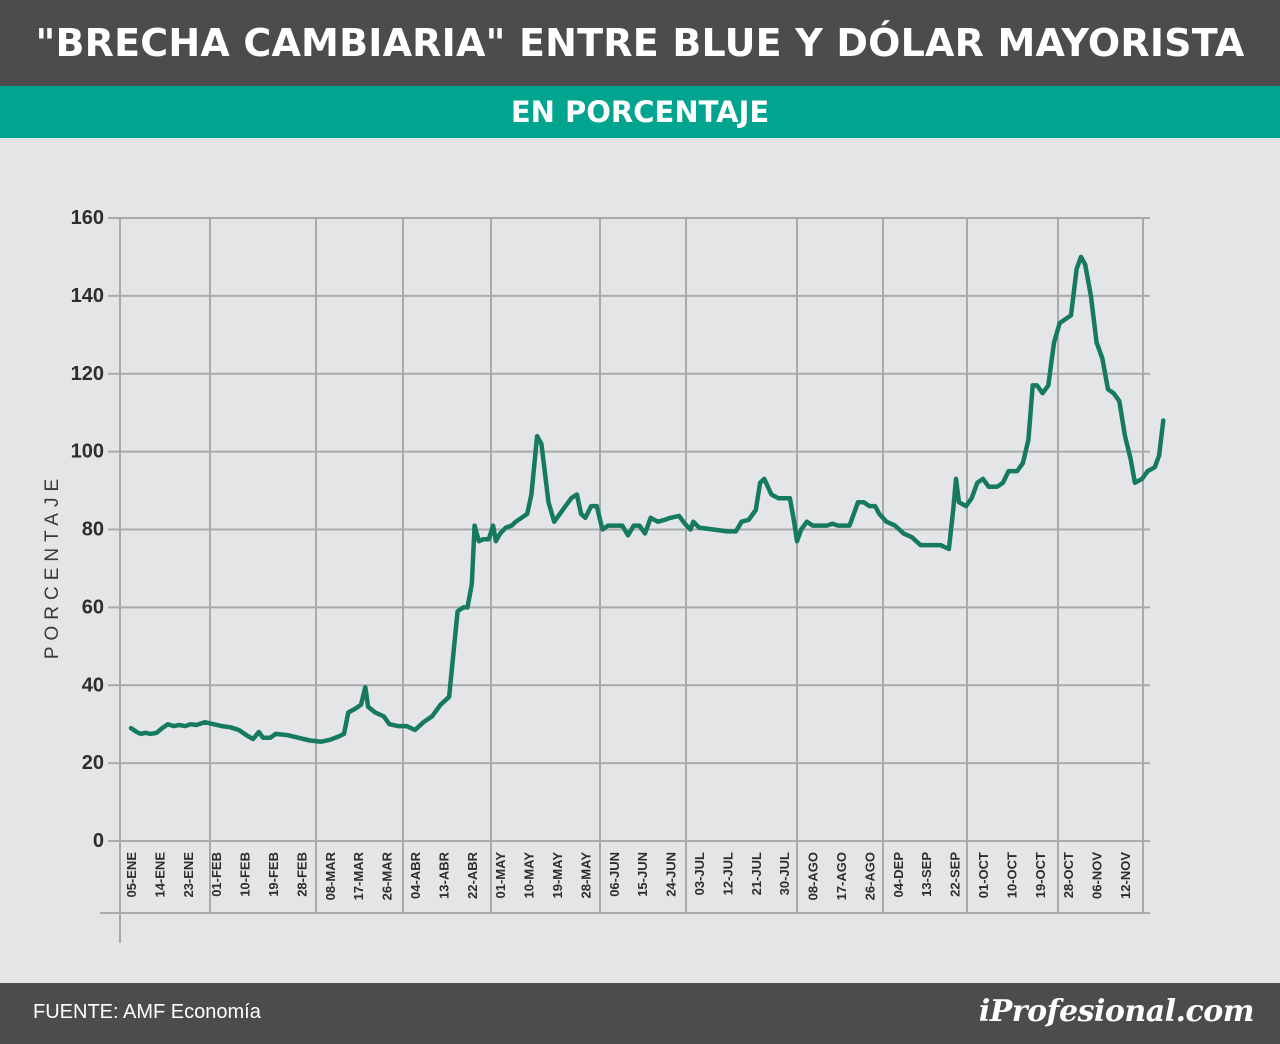 The width and height of the screenshot is (1280, 1044). What do you see at coordinates (1068, 875) in the screenshot?
I see `x-tick-label: 28-OCT` at bounding box center [1068, 875].